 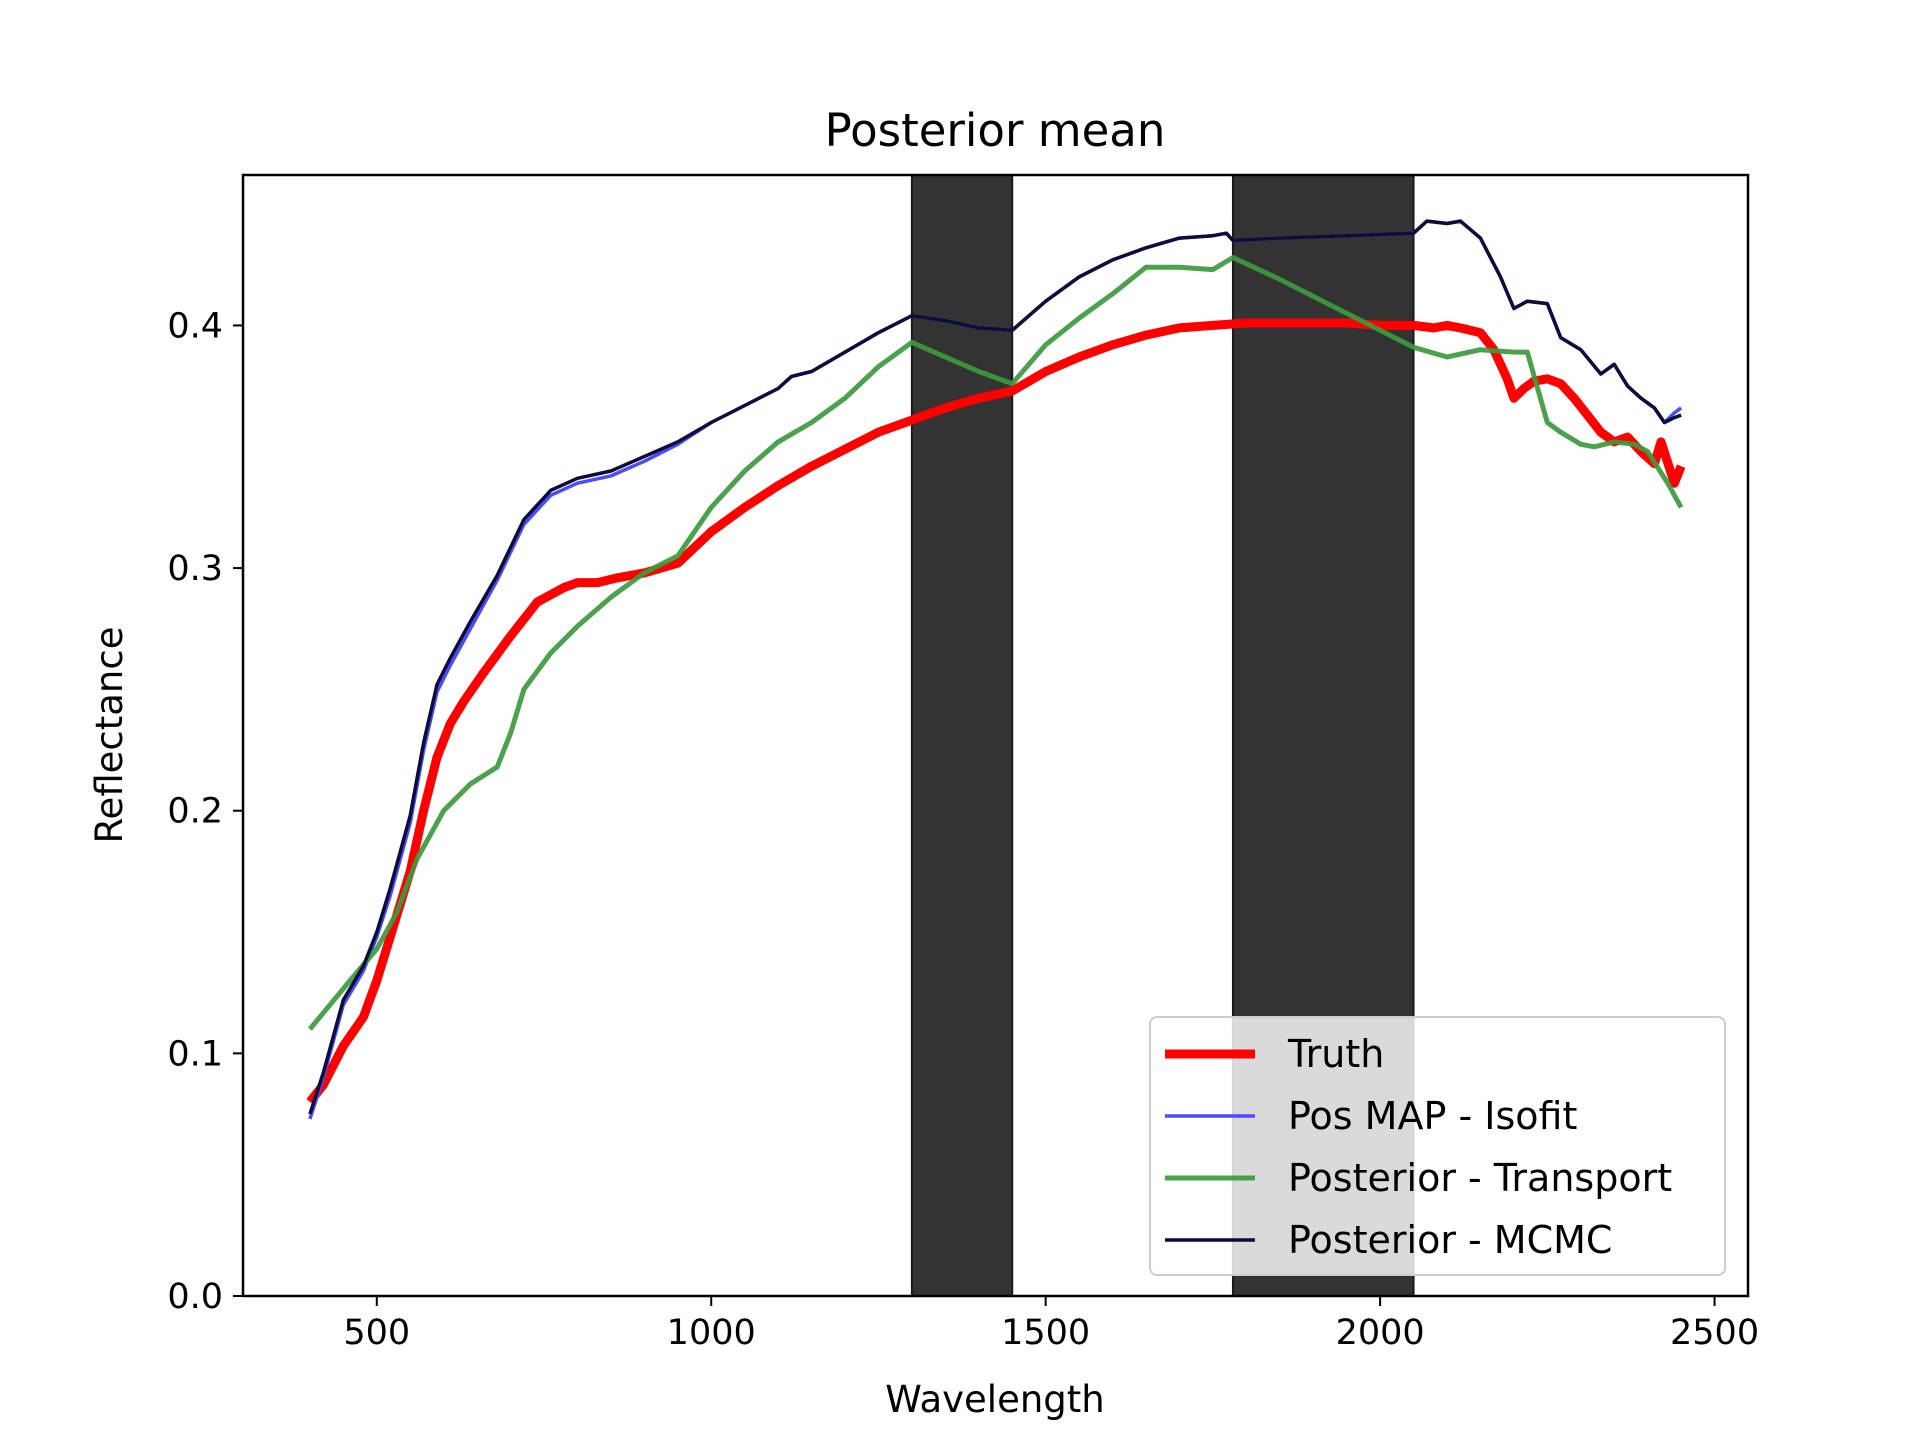 I want to click on y-tick-label: 0.4, so click(x=195, y=326).